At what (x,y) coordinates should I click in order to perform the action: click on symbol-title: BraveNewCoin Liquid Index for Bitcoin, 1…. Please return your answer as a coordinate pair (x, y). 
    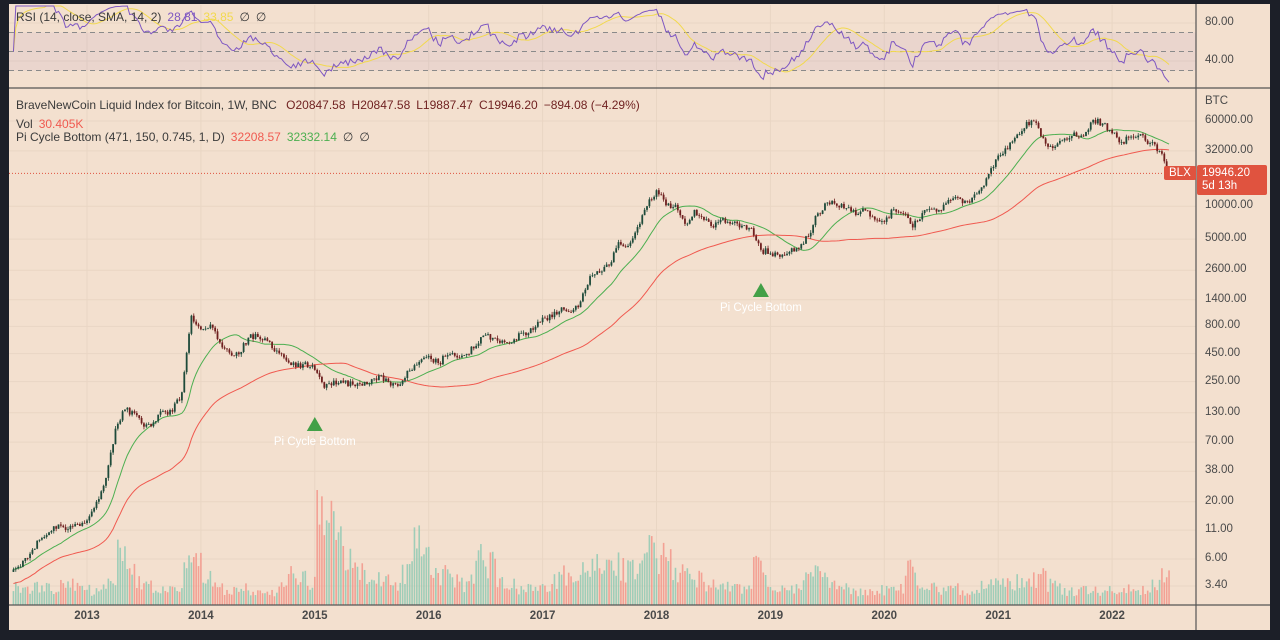
    Looking at the image, I should click on (146, 105).